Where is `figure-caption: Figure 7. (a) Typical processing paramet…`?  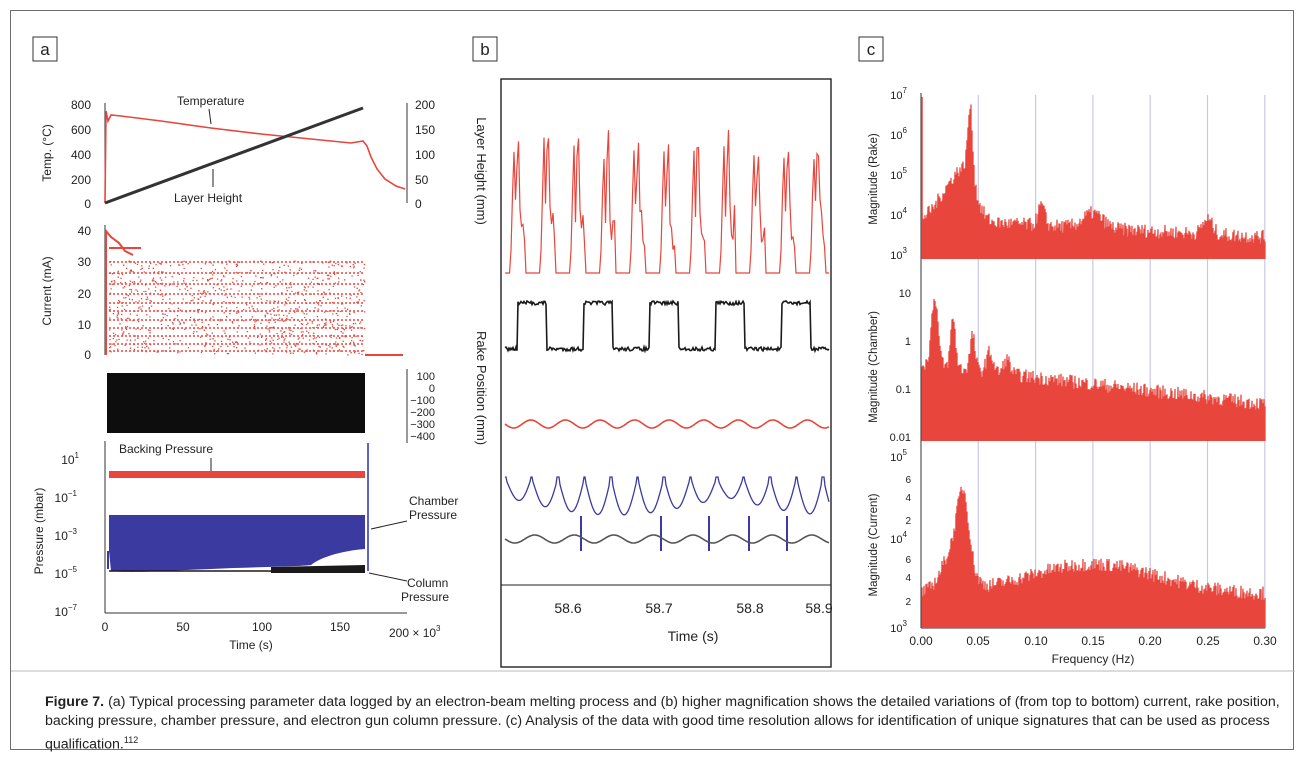
figure-caption: Figure 7. (a) Typical processing paramet… is located at coordinates (665, 724).